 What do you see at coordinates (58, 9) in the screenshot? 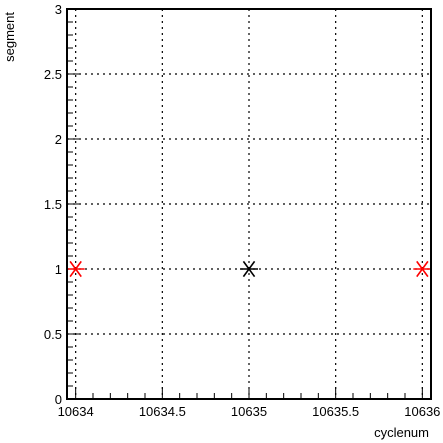
I see `y-tick-label: 3` at bounding box center [58, 9].